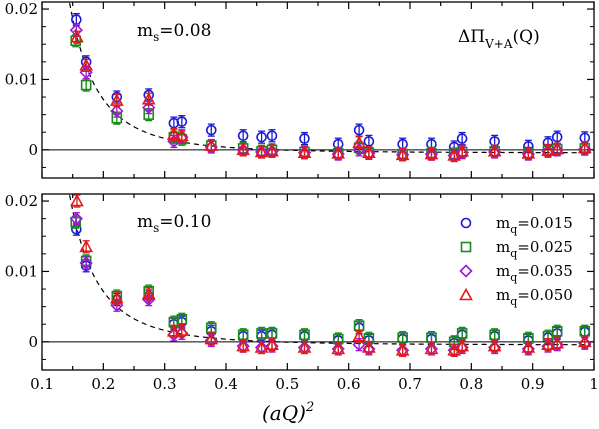  Describe the element at coordinates (534, 273) in the screenshot. I see `svg-text: mq=0.035` at that location.